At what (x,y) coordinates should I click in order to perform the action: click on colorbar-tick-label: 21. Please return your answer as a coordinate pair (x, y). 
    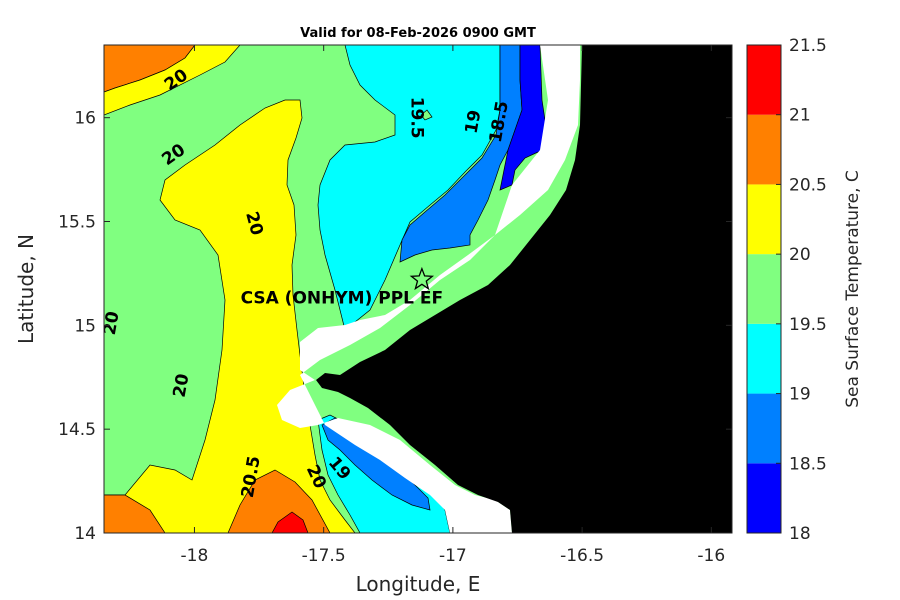
    Looking at the image, I should click on (800, 116).